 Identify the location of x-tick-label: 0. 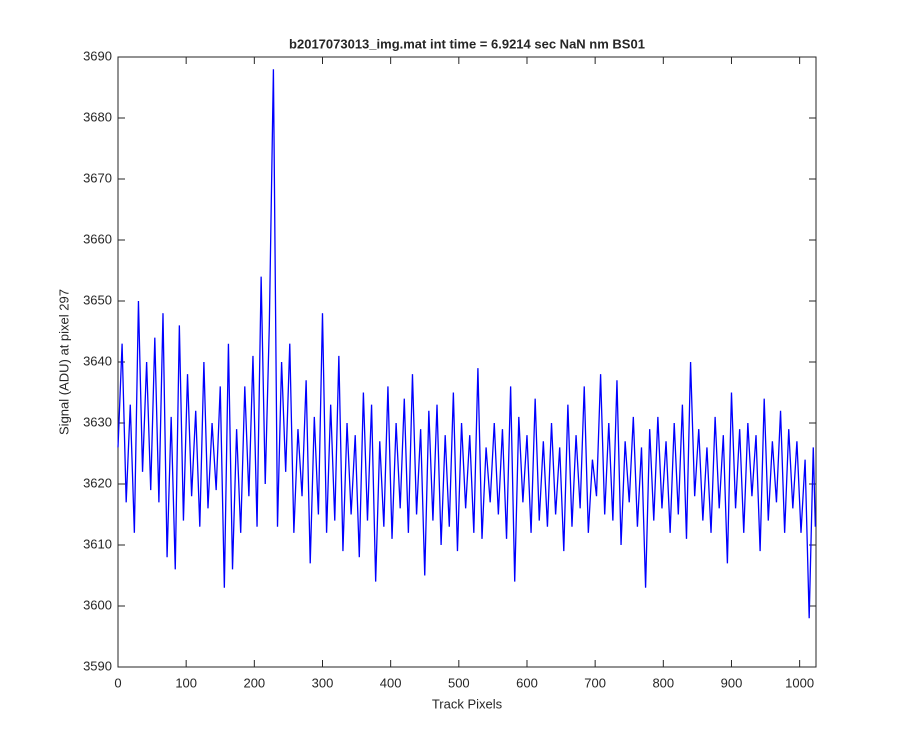
(117, 682).